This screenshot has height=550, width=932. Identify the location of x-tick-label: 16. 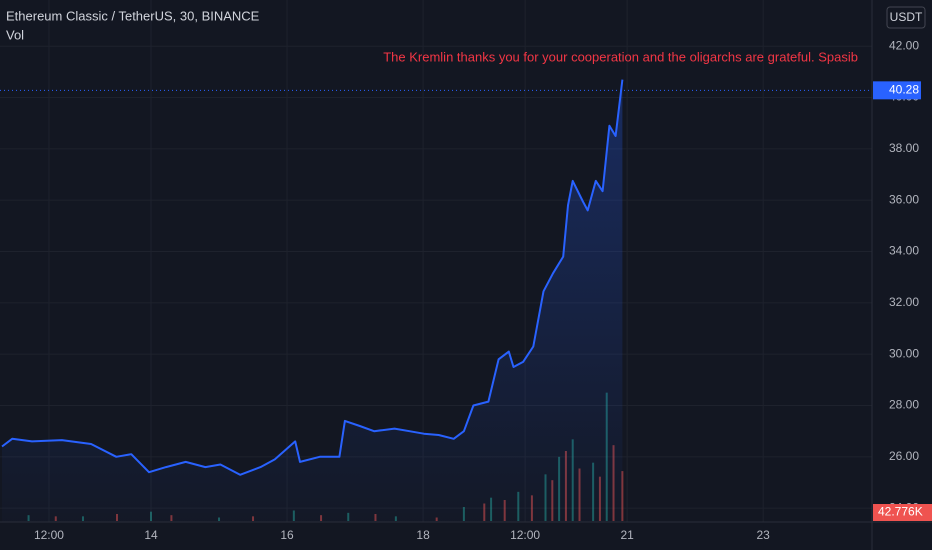
(287, 535).